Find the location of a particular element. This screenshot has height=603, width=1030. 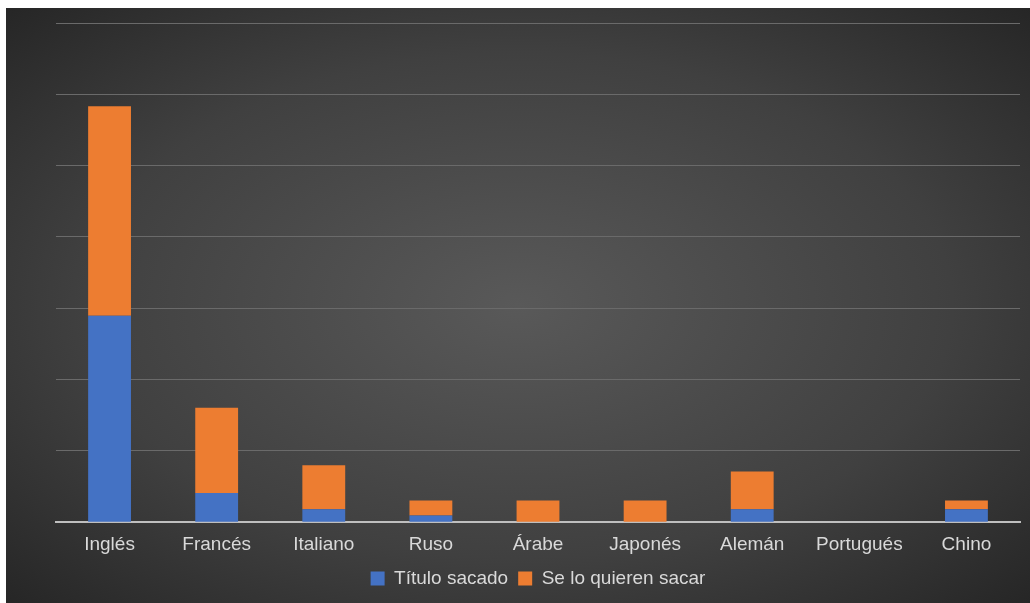

x-tick-label: Árabe is located at coordinates (538, 543).